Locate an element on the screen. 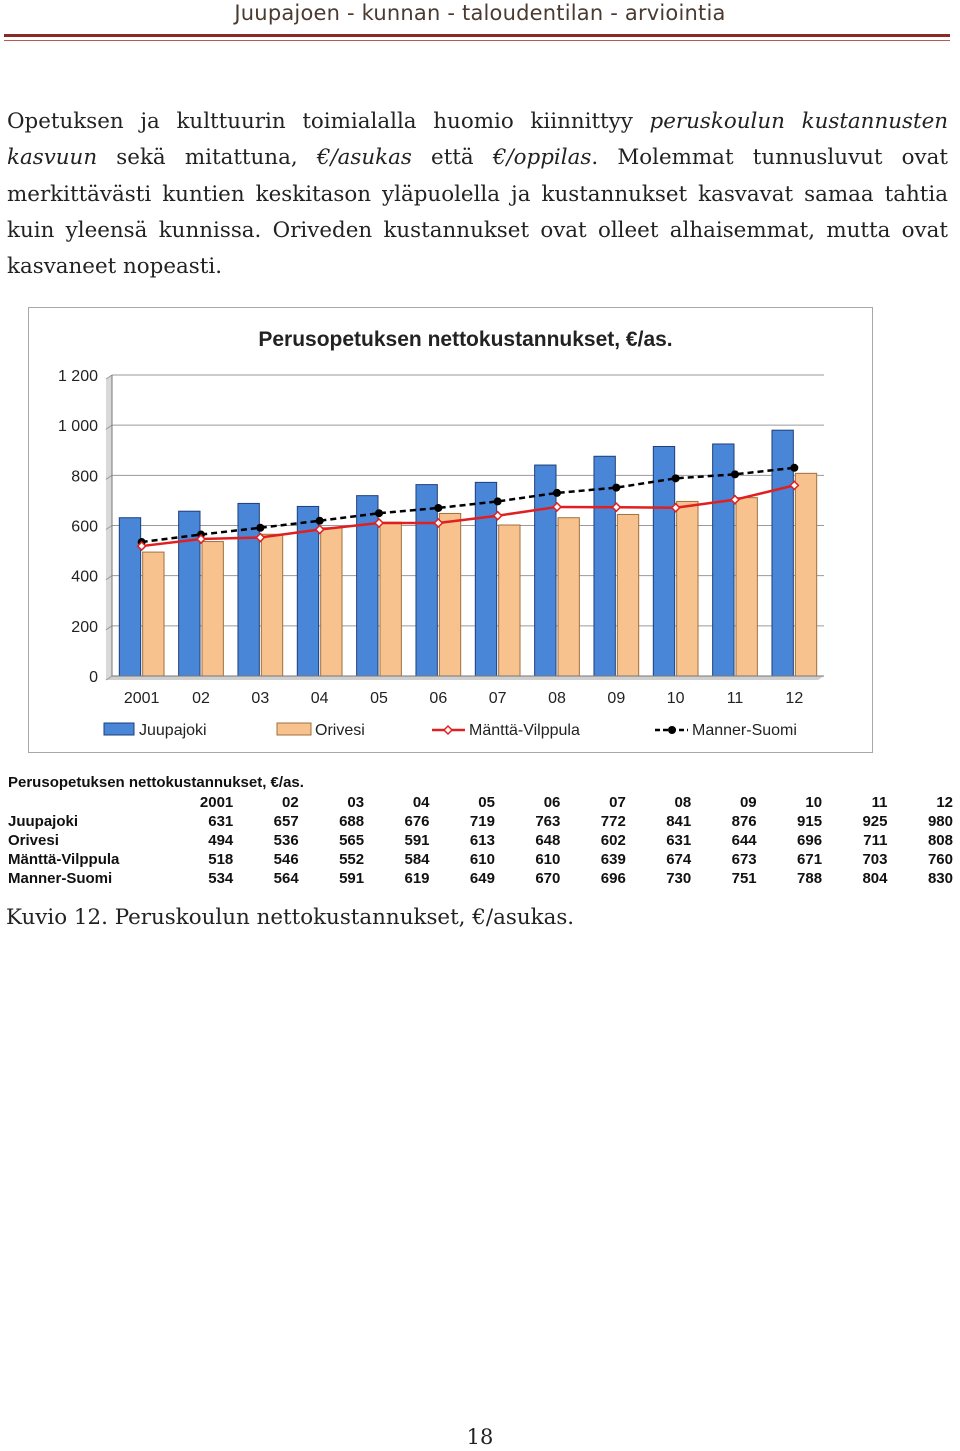 This screenshot has width=960, height=1451. table-col-header: 08 is located at coordinates (683, 802).